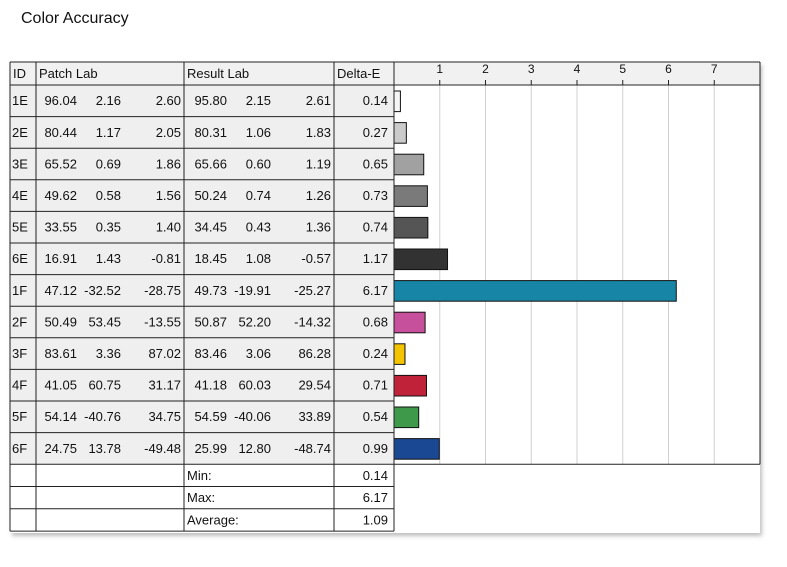 This screenshot has height=567, width=787. I want to click on patch-lab: 24.75, so click(60, 448).